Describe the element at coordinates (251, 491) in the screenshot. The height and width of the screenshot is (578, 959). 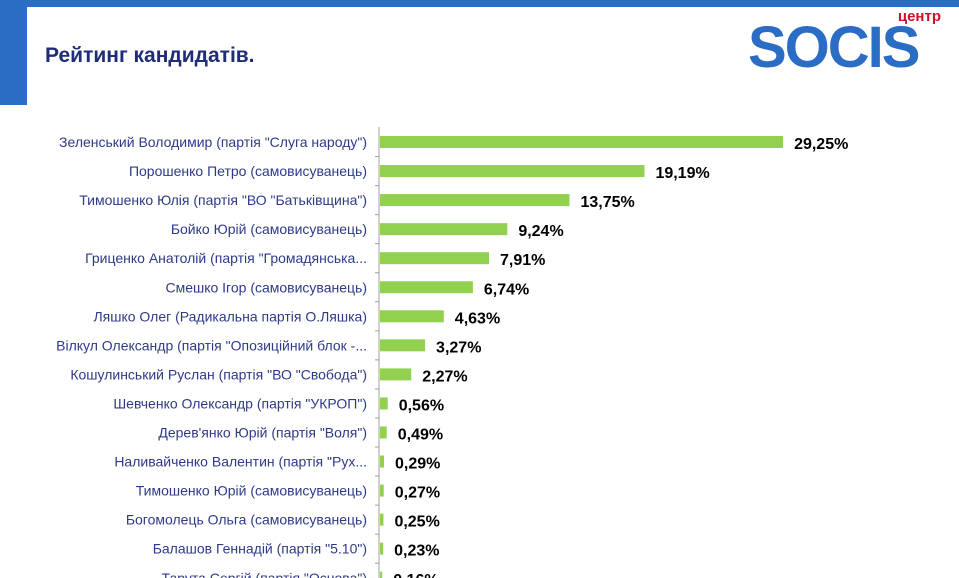
I see `category-label: Тимошенко Юрій (самовисуванець)` at that location.